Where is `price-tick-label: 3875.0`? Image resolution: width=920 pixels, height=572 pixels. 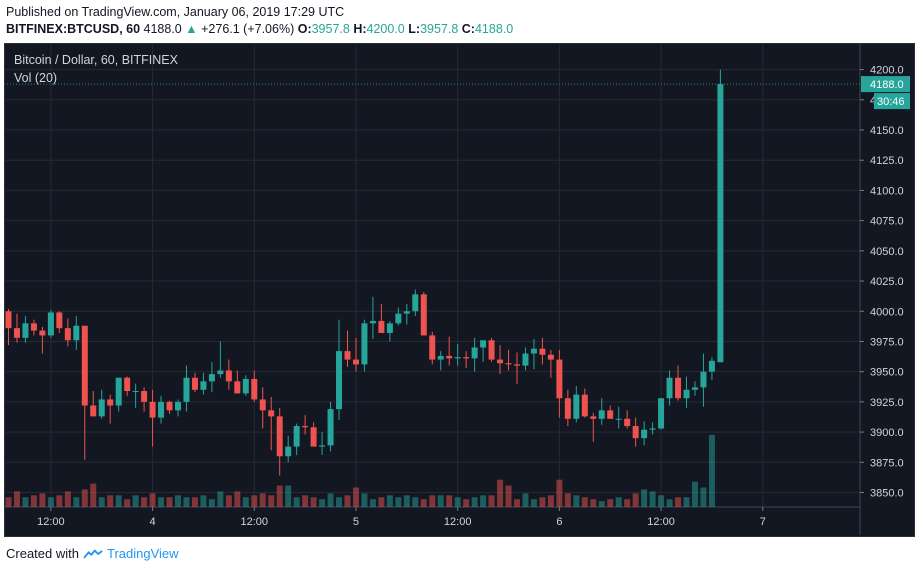 price-tick-label: 3875.0 is located at coordinates (887, 463).